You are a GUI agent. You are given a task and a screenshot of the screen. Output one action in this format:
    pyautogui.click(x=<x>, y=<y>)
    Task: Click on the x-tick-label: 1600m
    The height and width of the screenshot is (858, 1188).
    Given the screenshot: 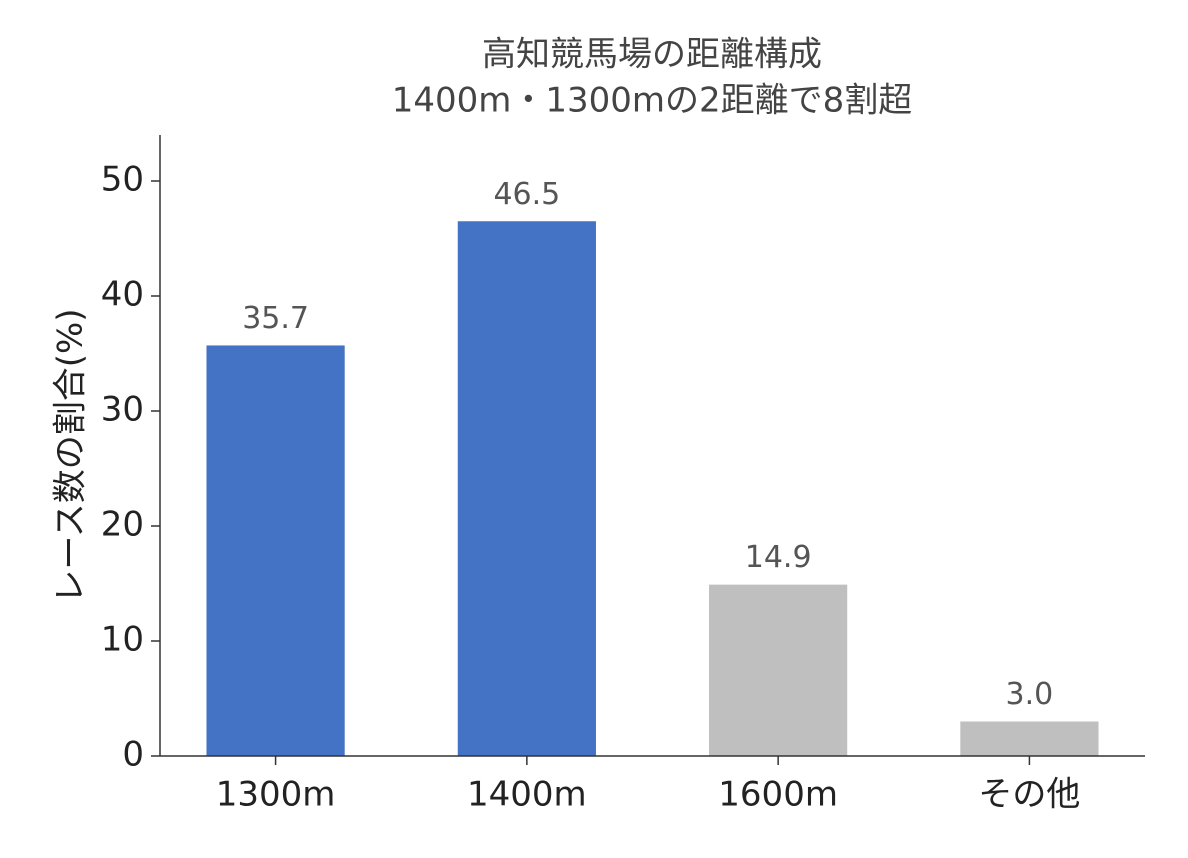 What is the action you would take?
    pyautogui.click(x=778, y=795)
    